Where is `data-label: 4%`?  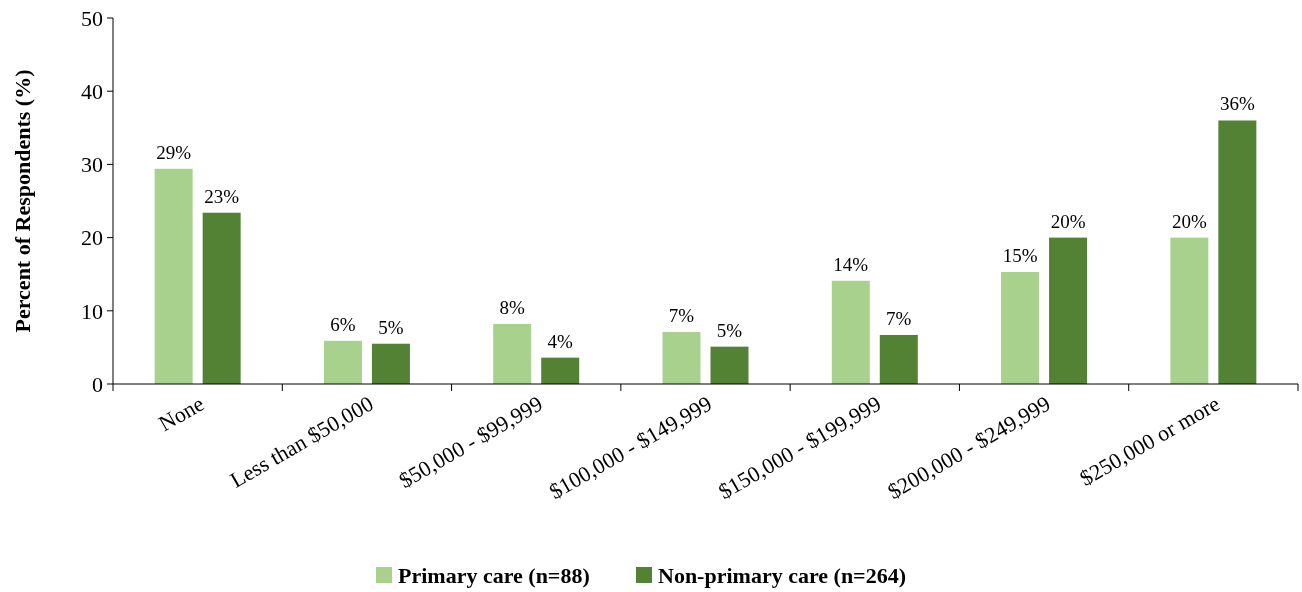
data-label: 4% is located at coordinates (560, 341).